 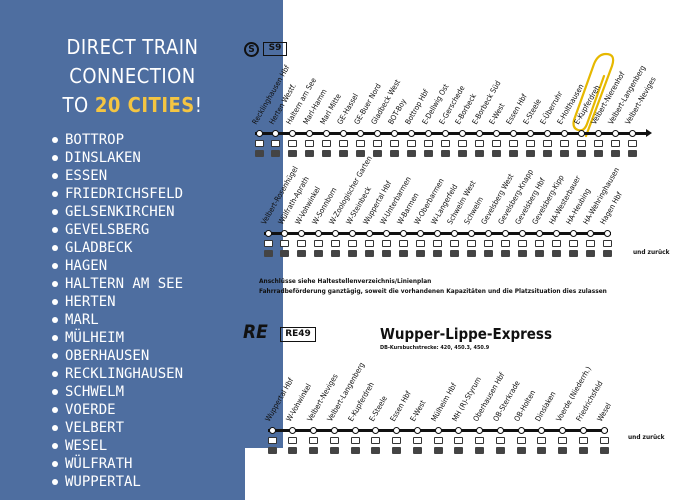 What do you see at coordinates (649, 133) in the screenshot?
I see `s9-row1-arrow-icon` at bounding box center [649, 133].